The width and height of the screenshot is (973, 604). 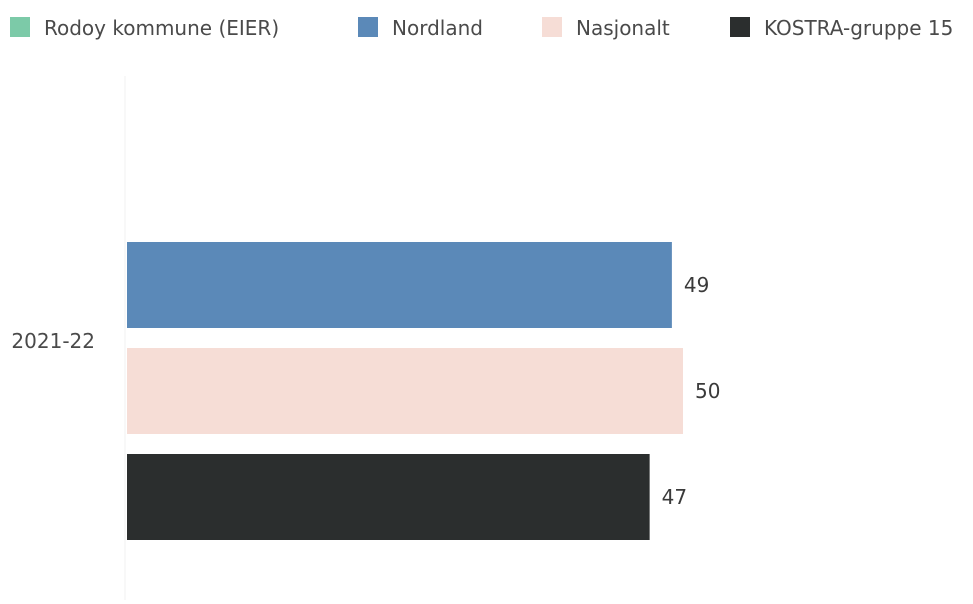 I want to click on legend-item: Nordland, so click(x=420, y=28).